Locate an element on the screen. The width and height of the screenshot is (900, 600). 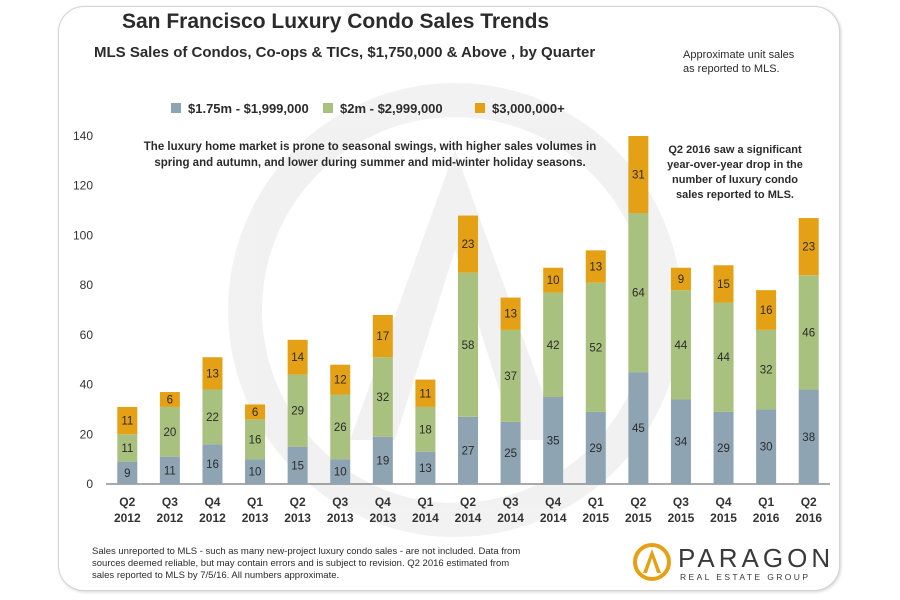
data-label: 25 is located at coordinates (510, 454).